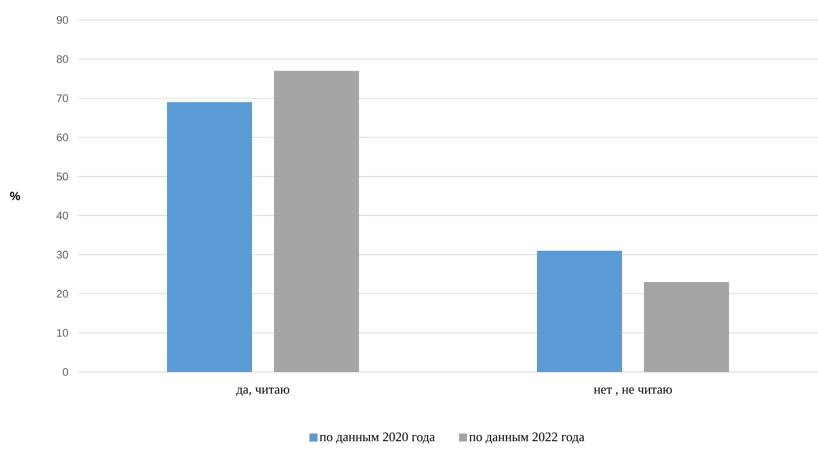 The width and height of the screenshot is (818, 454). What do you see at coordinates (62, 254) in the screenshot?
I see `y-tick-label: 30` at bounding box center [62, 254].